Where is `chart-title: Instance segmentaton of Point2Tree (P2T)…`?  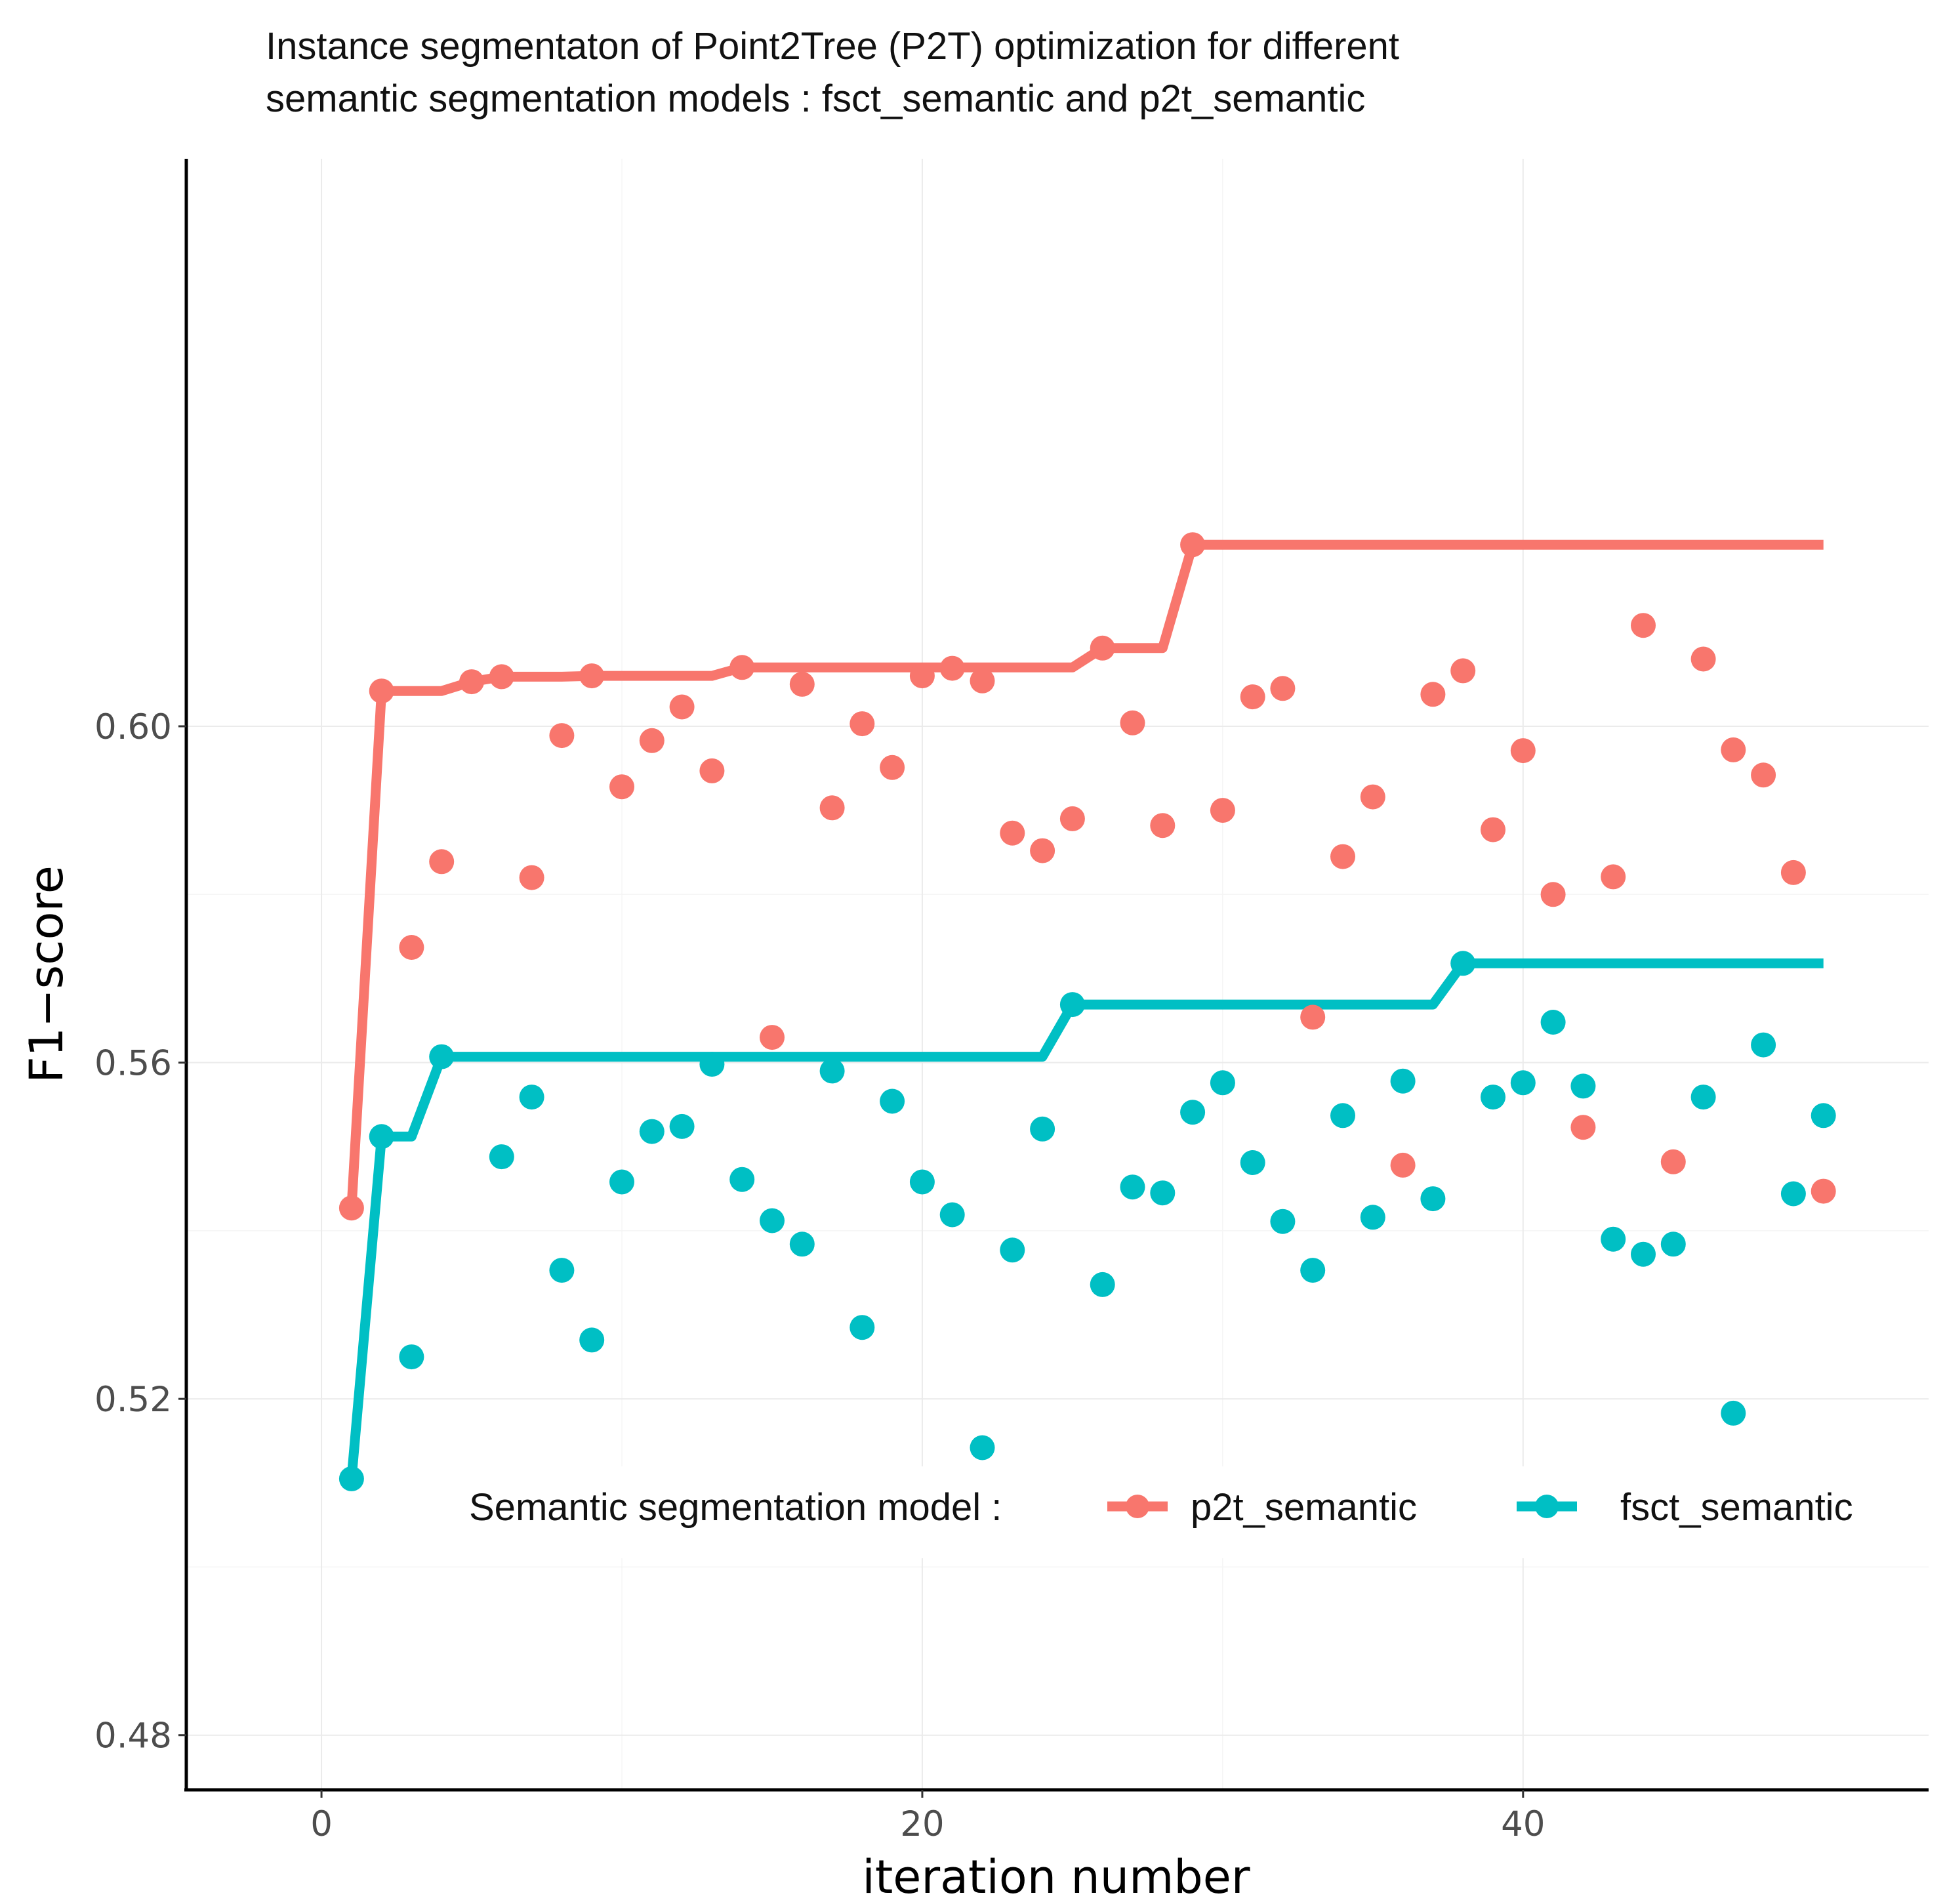 chart-title: Instance segmentaton of Point2Tree (P2T)… is located at coordinates (832, 72).